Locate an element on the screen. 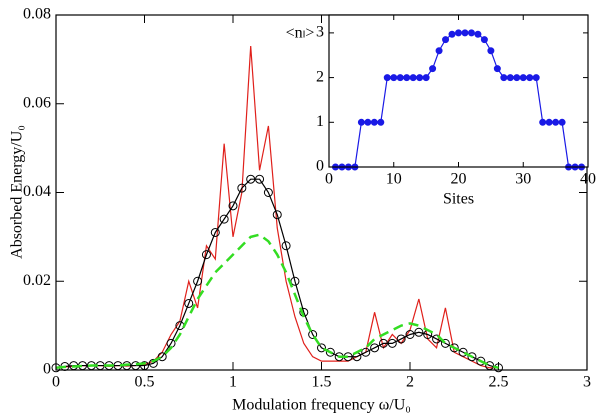 The image size is (599, 418). y-tick-label: 0.02 is located at coordinates (37, 280).